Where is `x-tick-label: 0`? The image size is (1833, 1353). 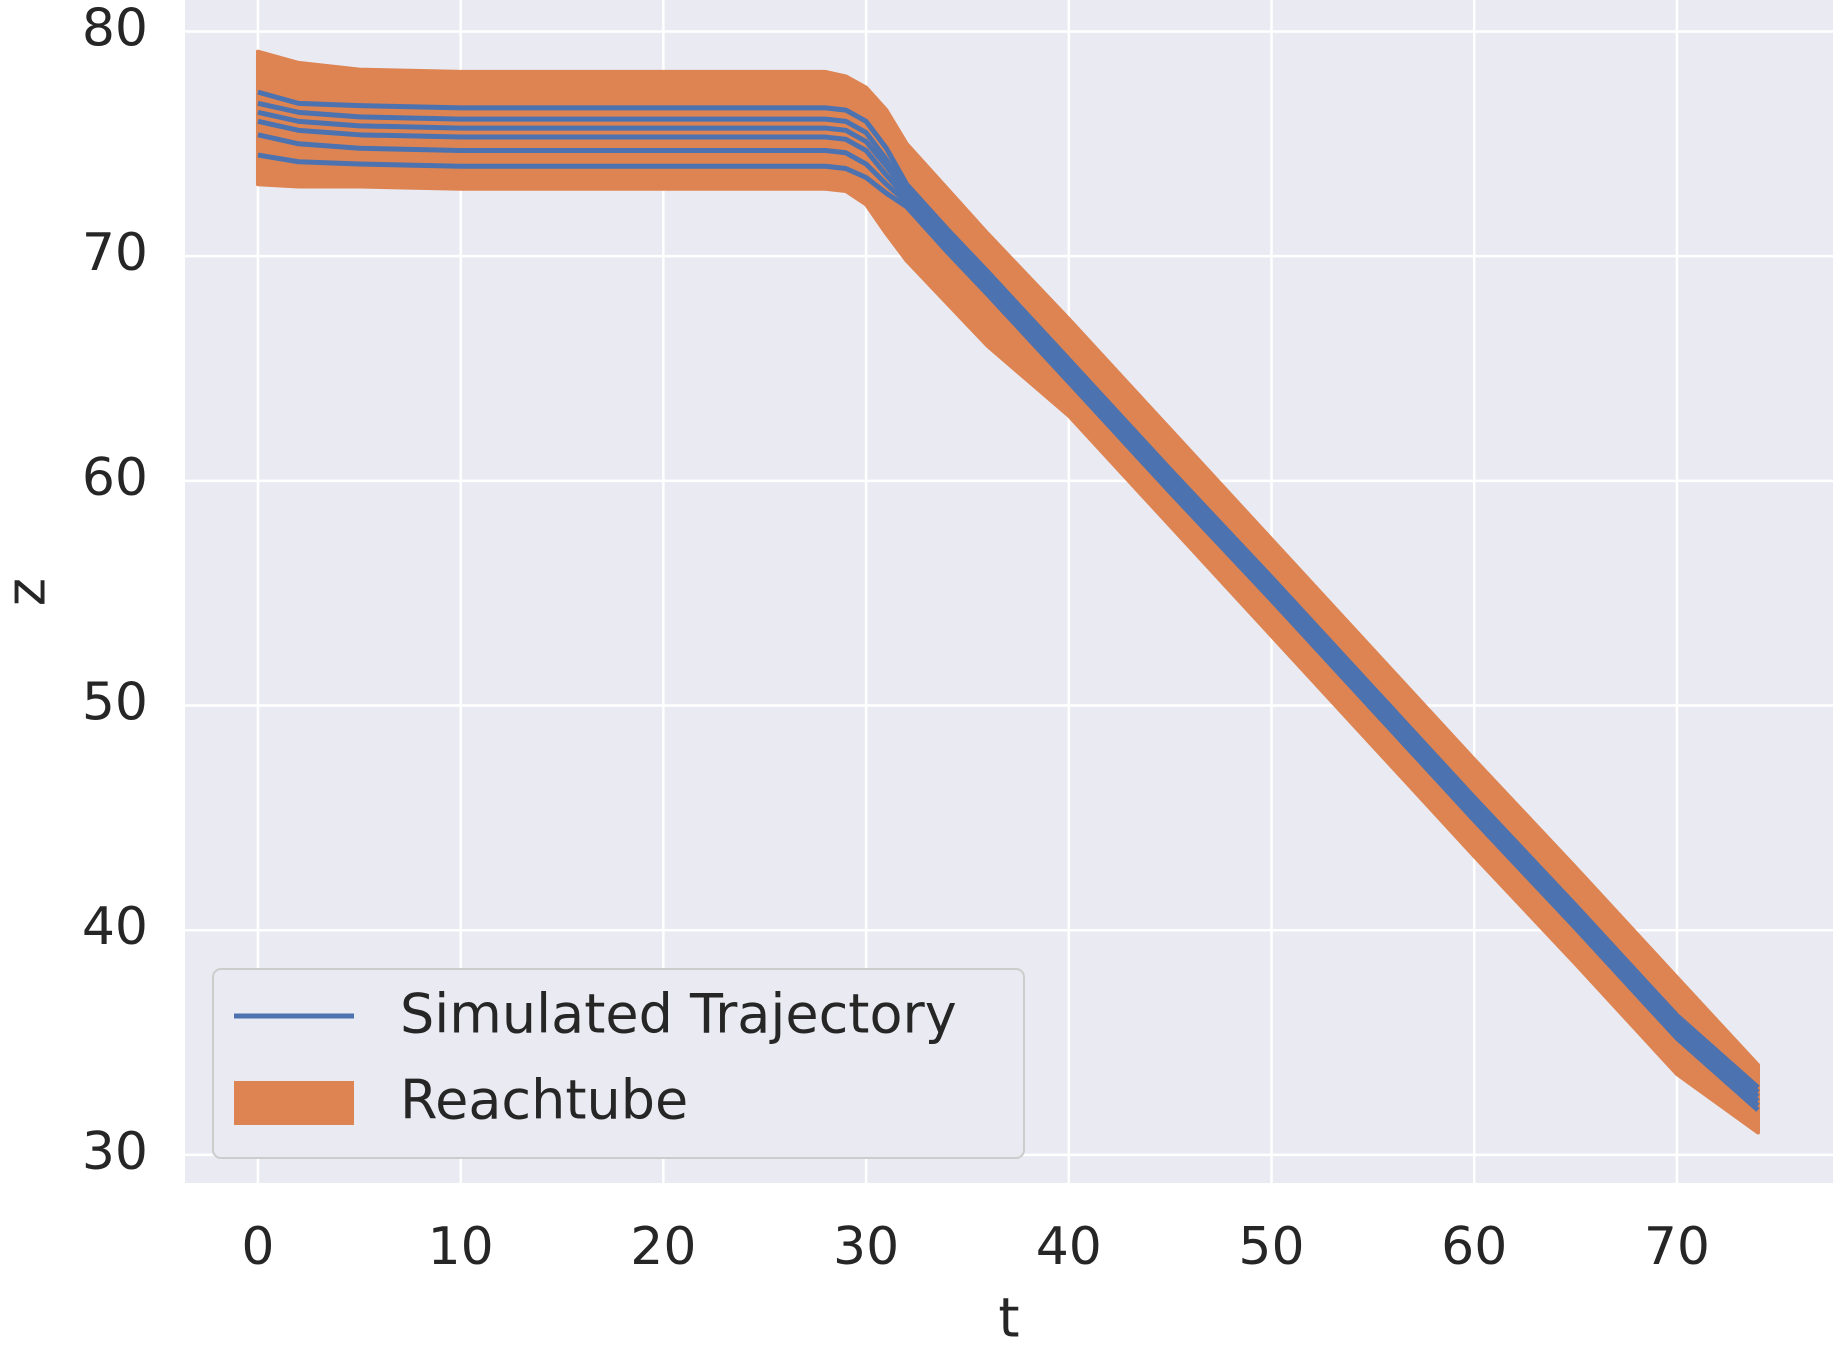
x-tick-label: 0 is located at coordinates (257, 1247).